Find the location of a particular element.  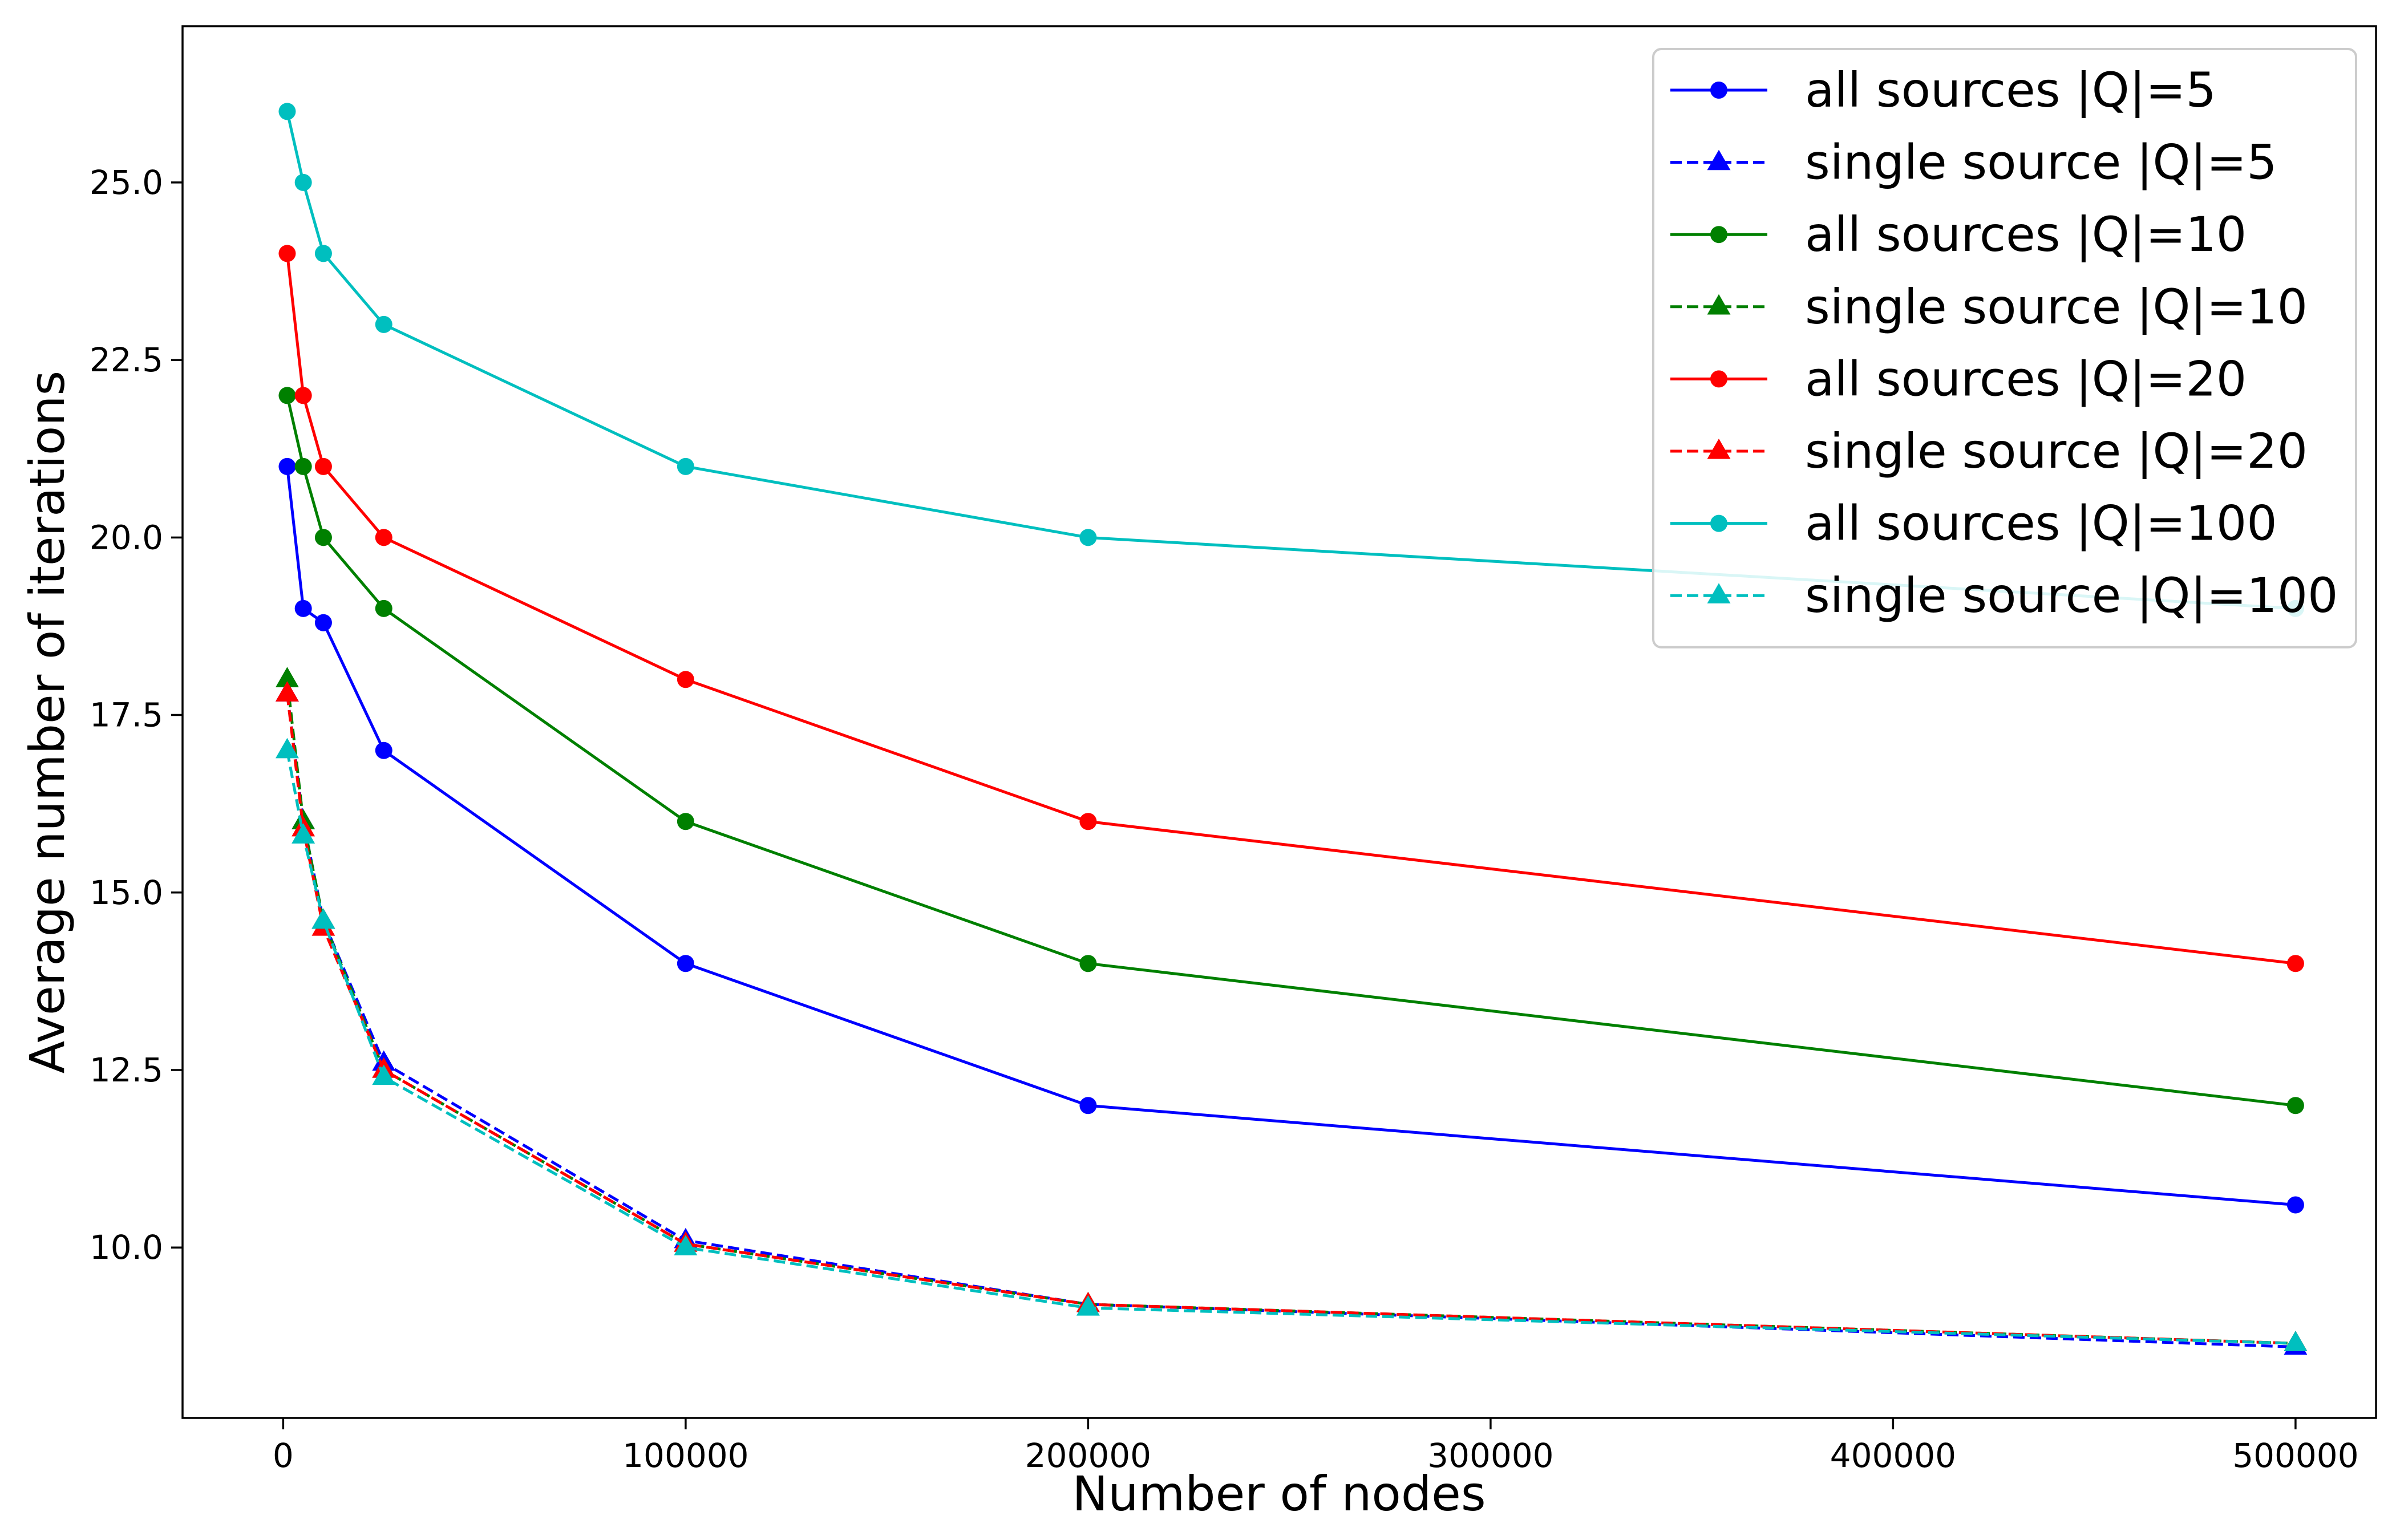

legend-label: all sources |Q|=5 is located at coordinates (2010, 90).